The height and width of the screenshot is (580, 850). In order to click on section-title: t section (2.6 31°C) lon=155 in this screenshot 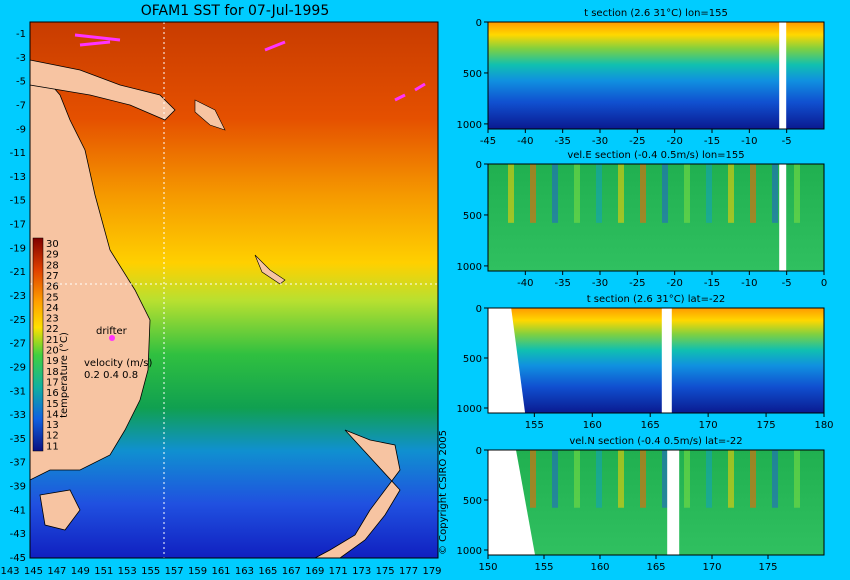, I will do `click(656, 13)`.